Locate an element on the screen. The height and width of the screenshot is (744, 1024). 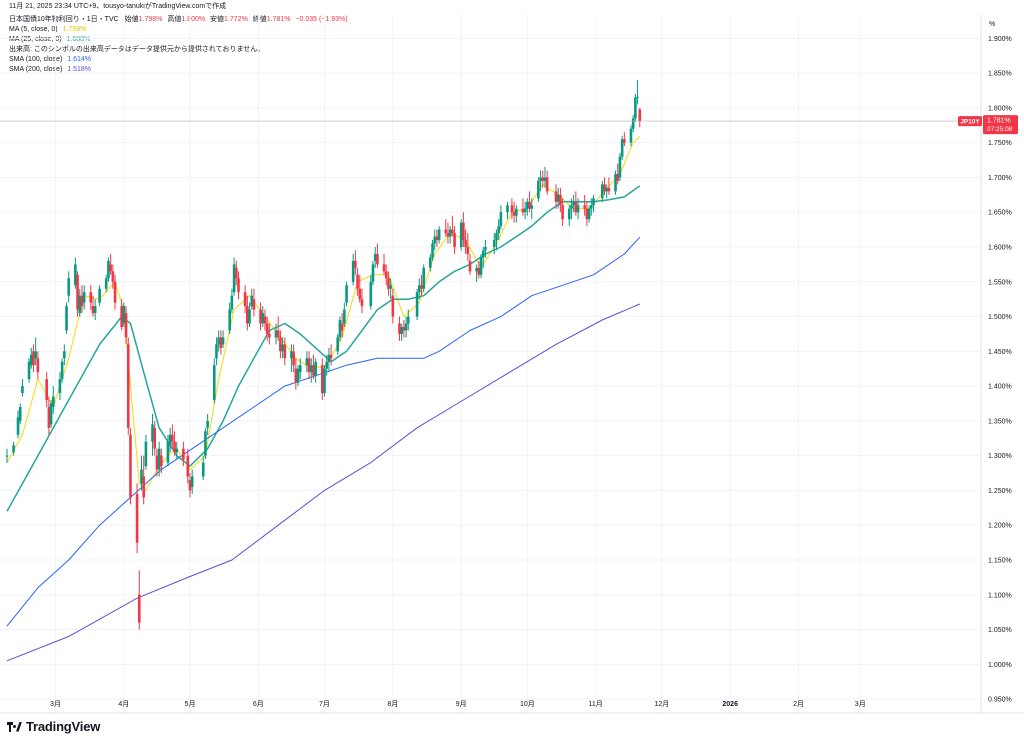
y-tick-label: 1.750% is located at coordinates (1000, 143).